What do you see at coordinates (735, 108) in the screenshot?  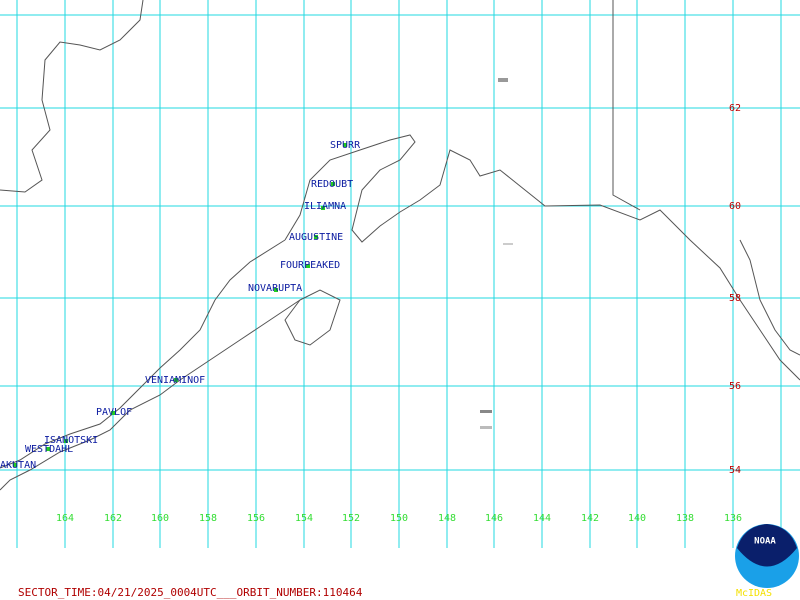 I see `latitude-label: 62` at bounding box center [735, 108].